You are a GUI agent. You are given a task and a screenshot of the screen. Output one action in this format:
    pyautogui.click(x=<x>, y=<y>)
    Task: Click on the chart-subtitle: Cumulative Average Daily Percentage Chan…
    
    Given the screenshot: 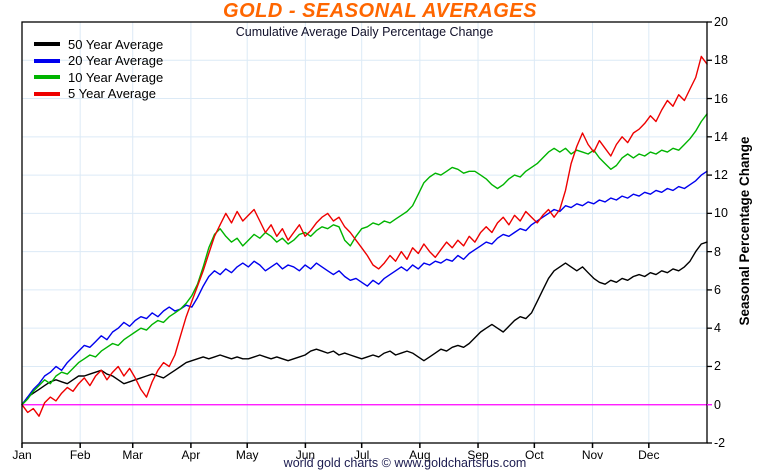 What is the action you would take?
    pyautogui.click(x=364, y=32)
    